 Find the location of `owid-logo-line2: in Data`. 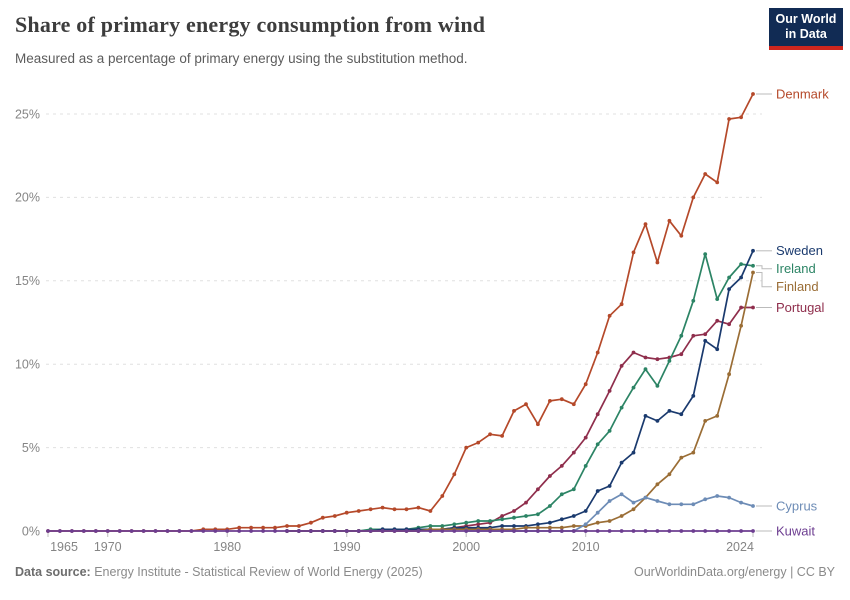

owid-logo-line2: in Data is located at coordinates (806, 34).